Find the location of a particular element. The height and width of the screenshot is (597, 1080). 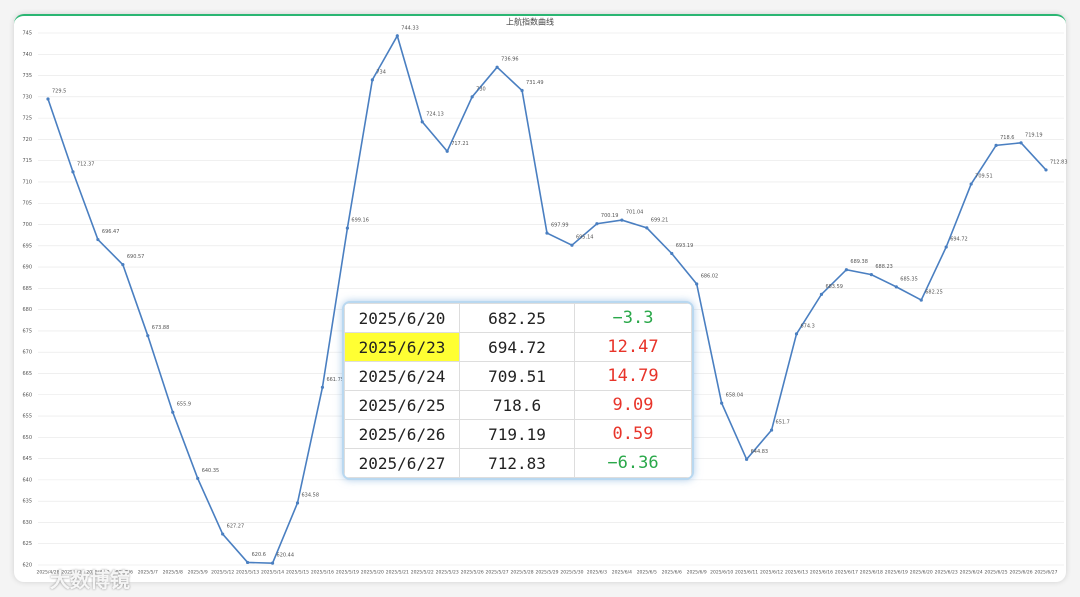

value-label: 693.19 is located at coordinates (685, 246).